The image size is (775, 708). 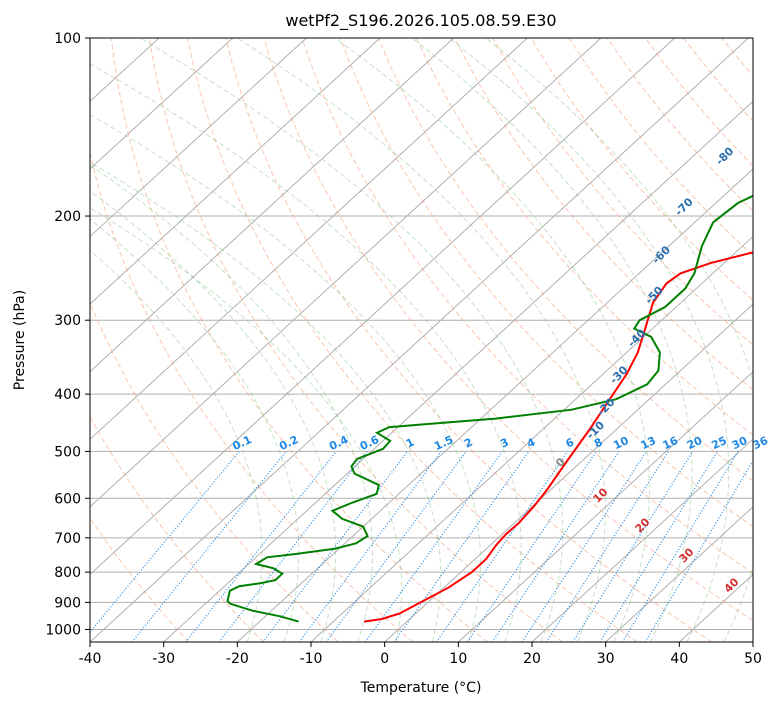 What do you see at coordinates (606, 659) in the screenshot?
I see `x-tick-label: 30` at bounding box center [606, 659].